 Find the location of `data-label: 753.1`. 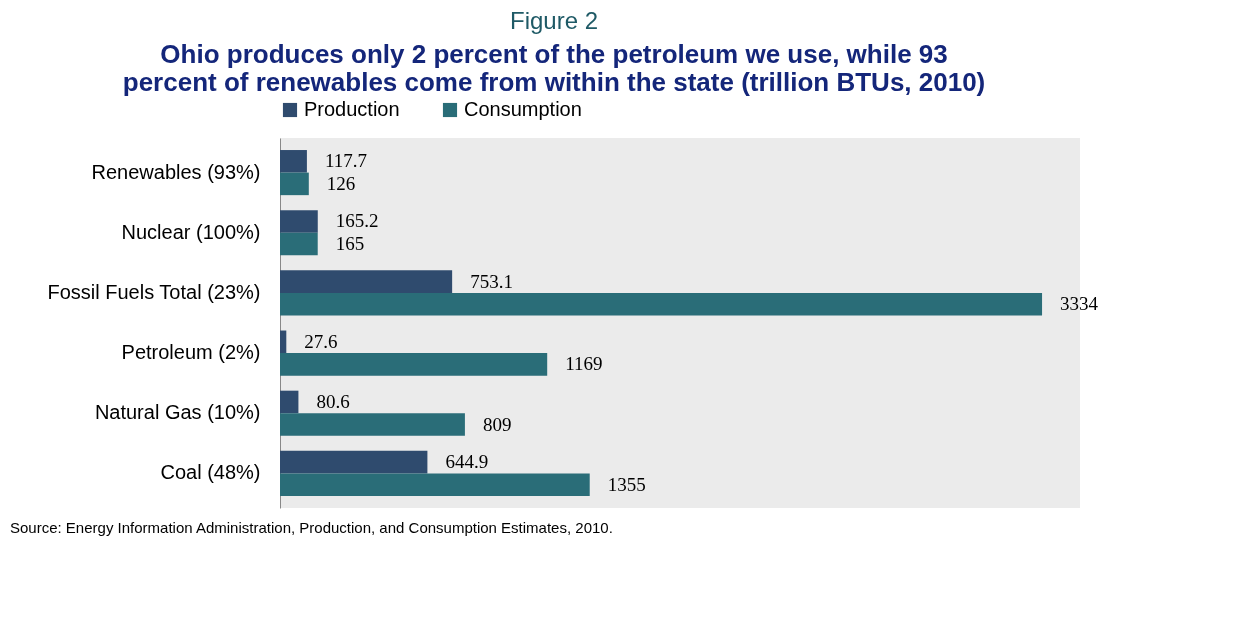

data-label: 753.1 is located at coordinates (491, 281).